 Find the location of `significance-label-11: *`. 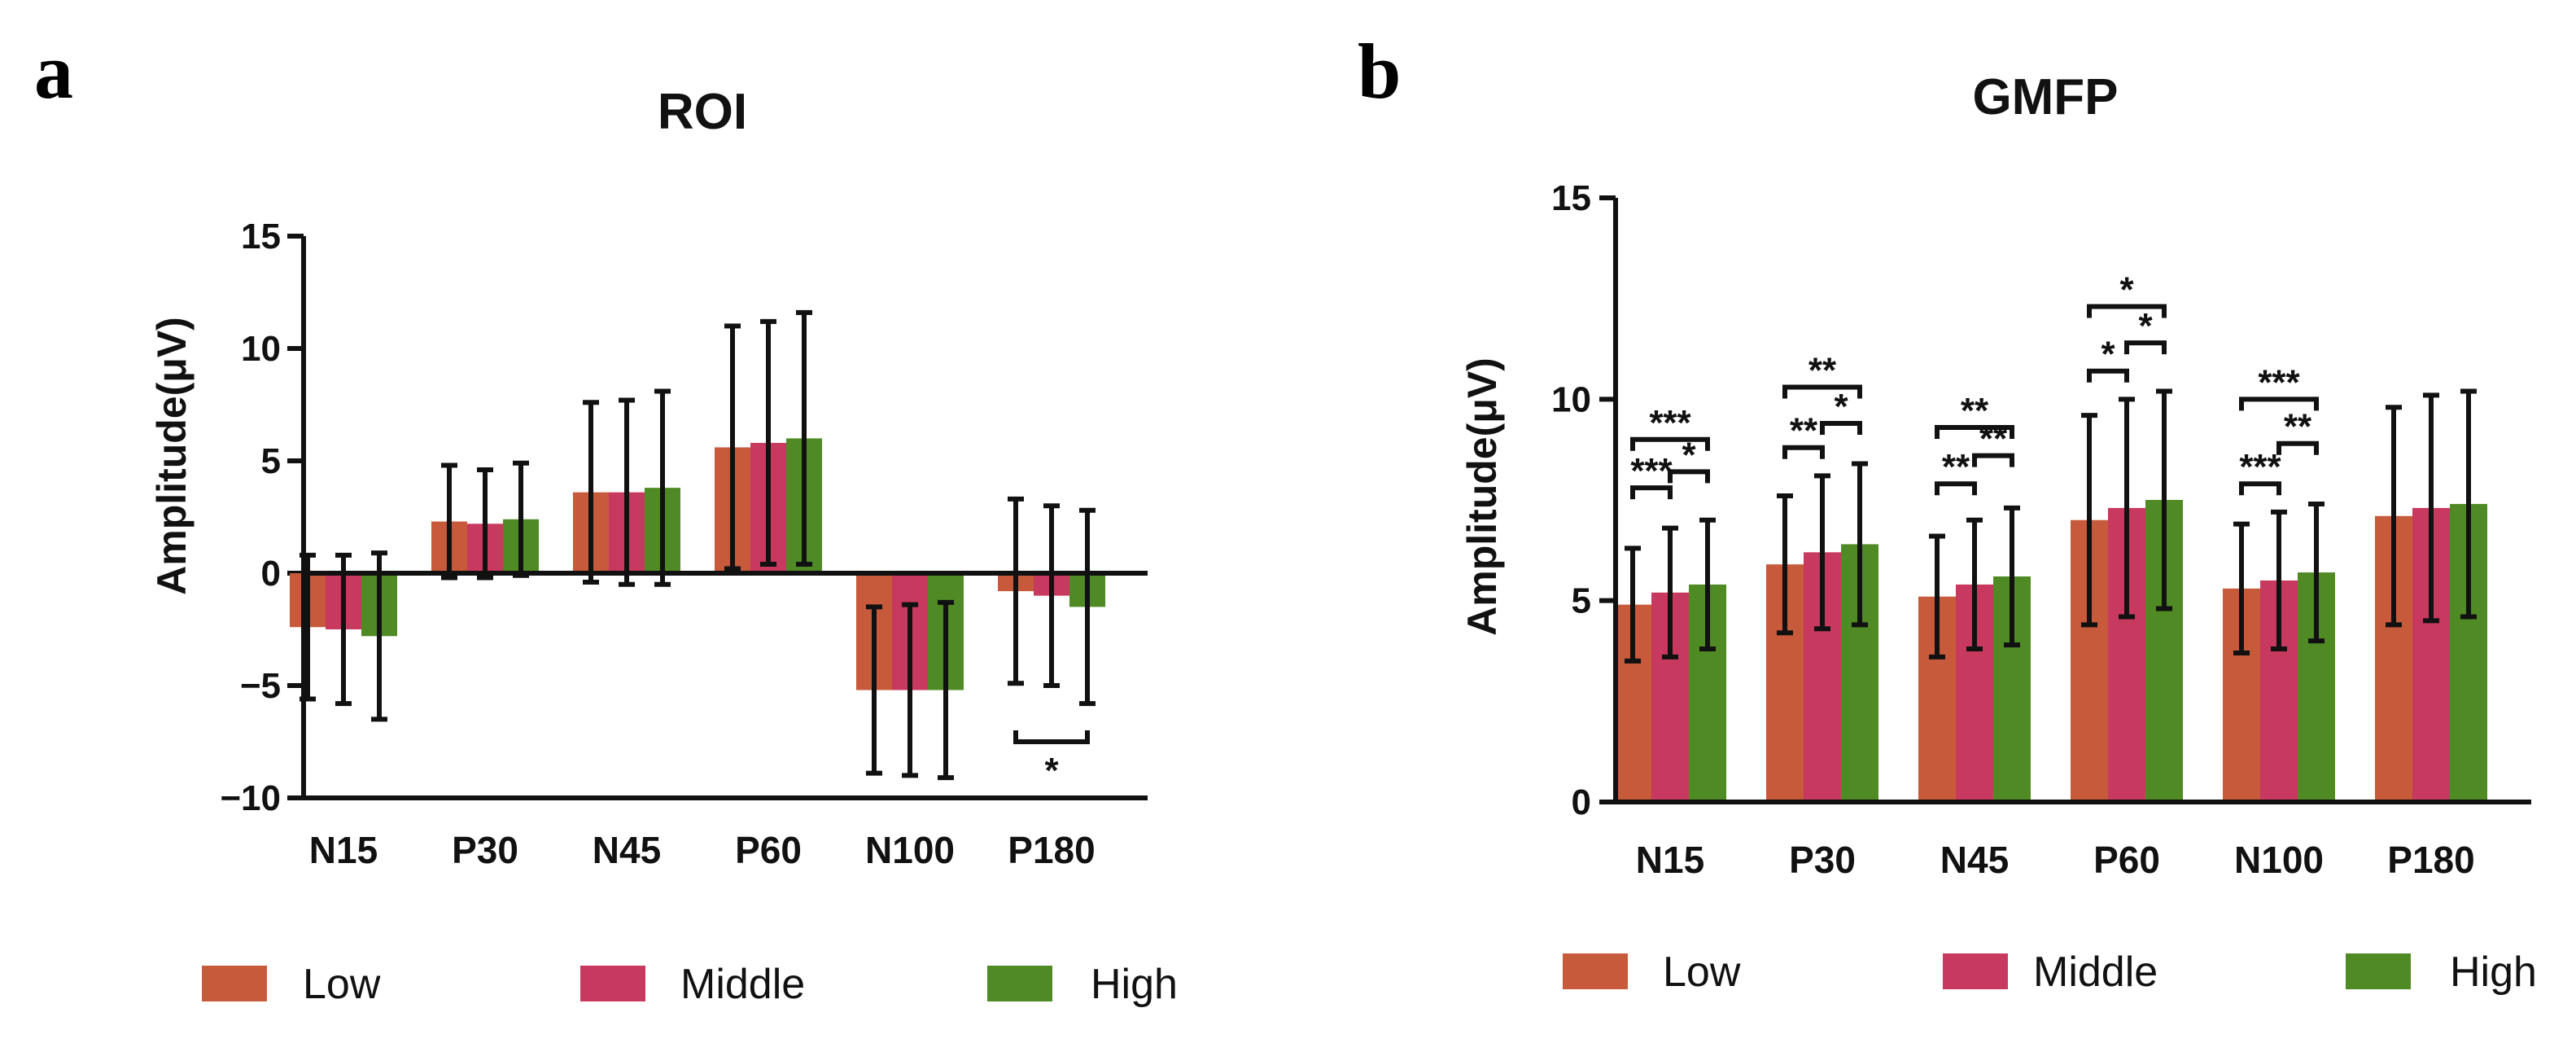

significance-label-11: * is located at coordinates (2108, 355).